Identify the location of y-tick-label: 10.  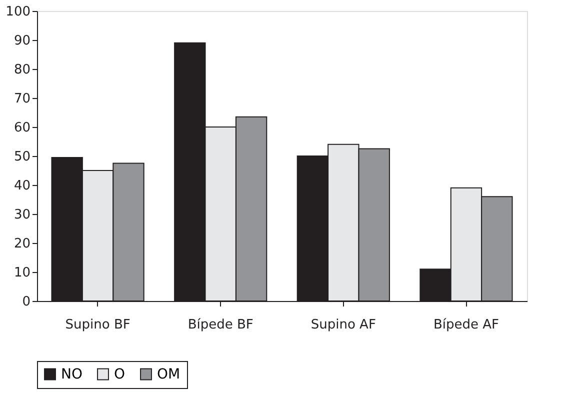
(22, 273).